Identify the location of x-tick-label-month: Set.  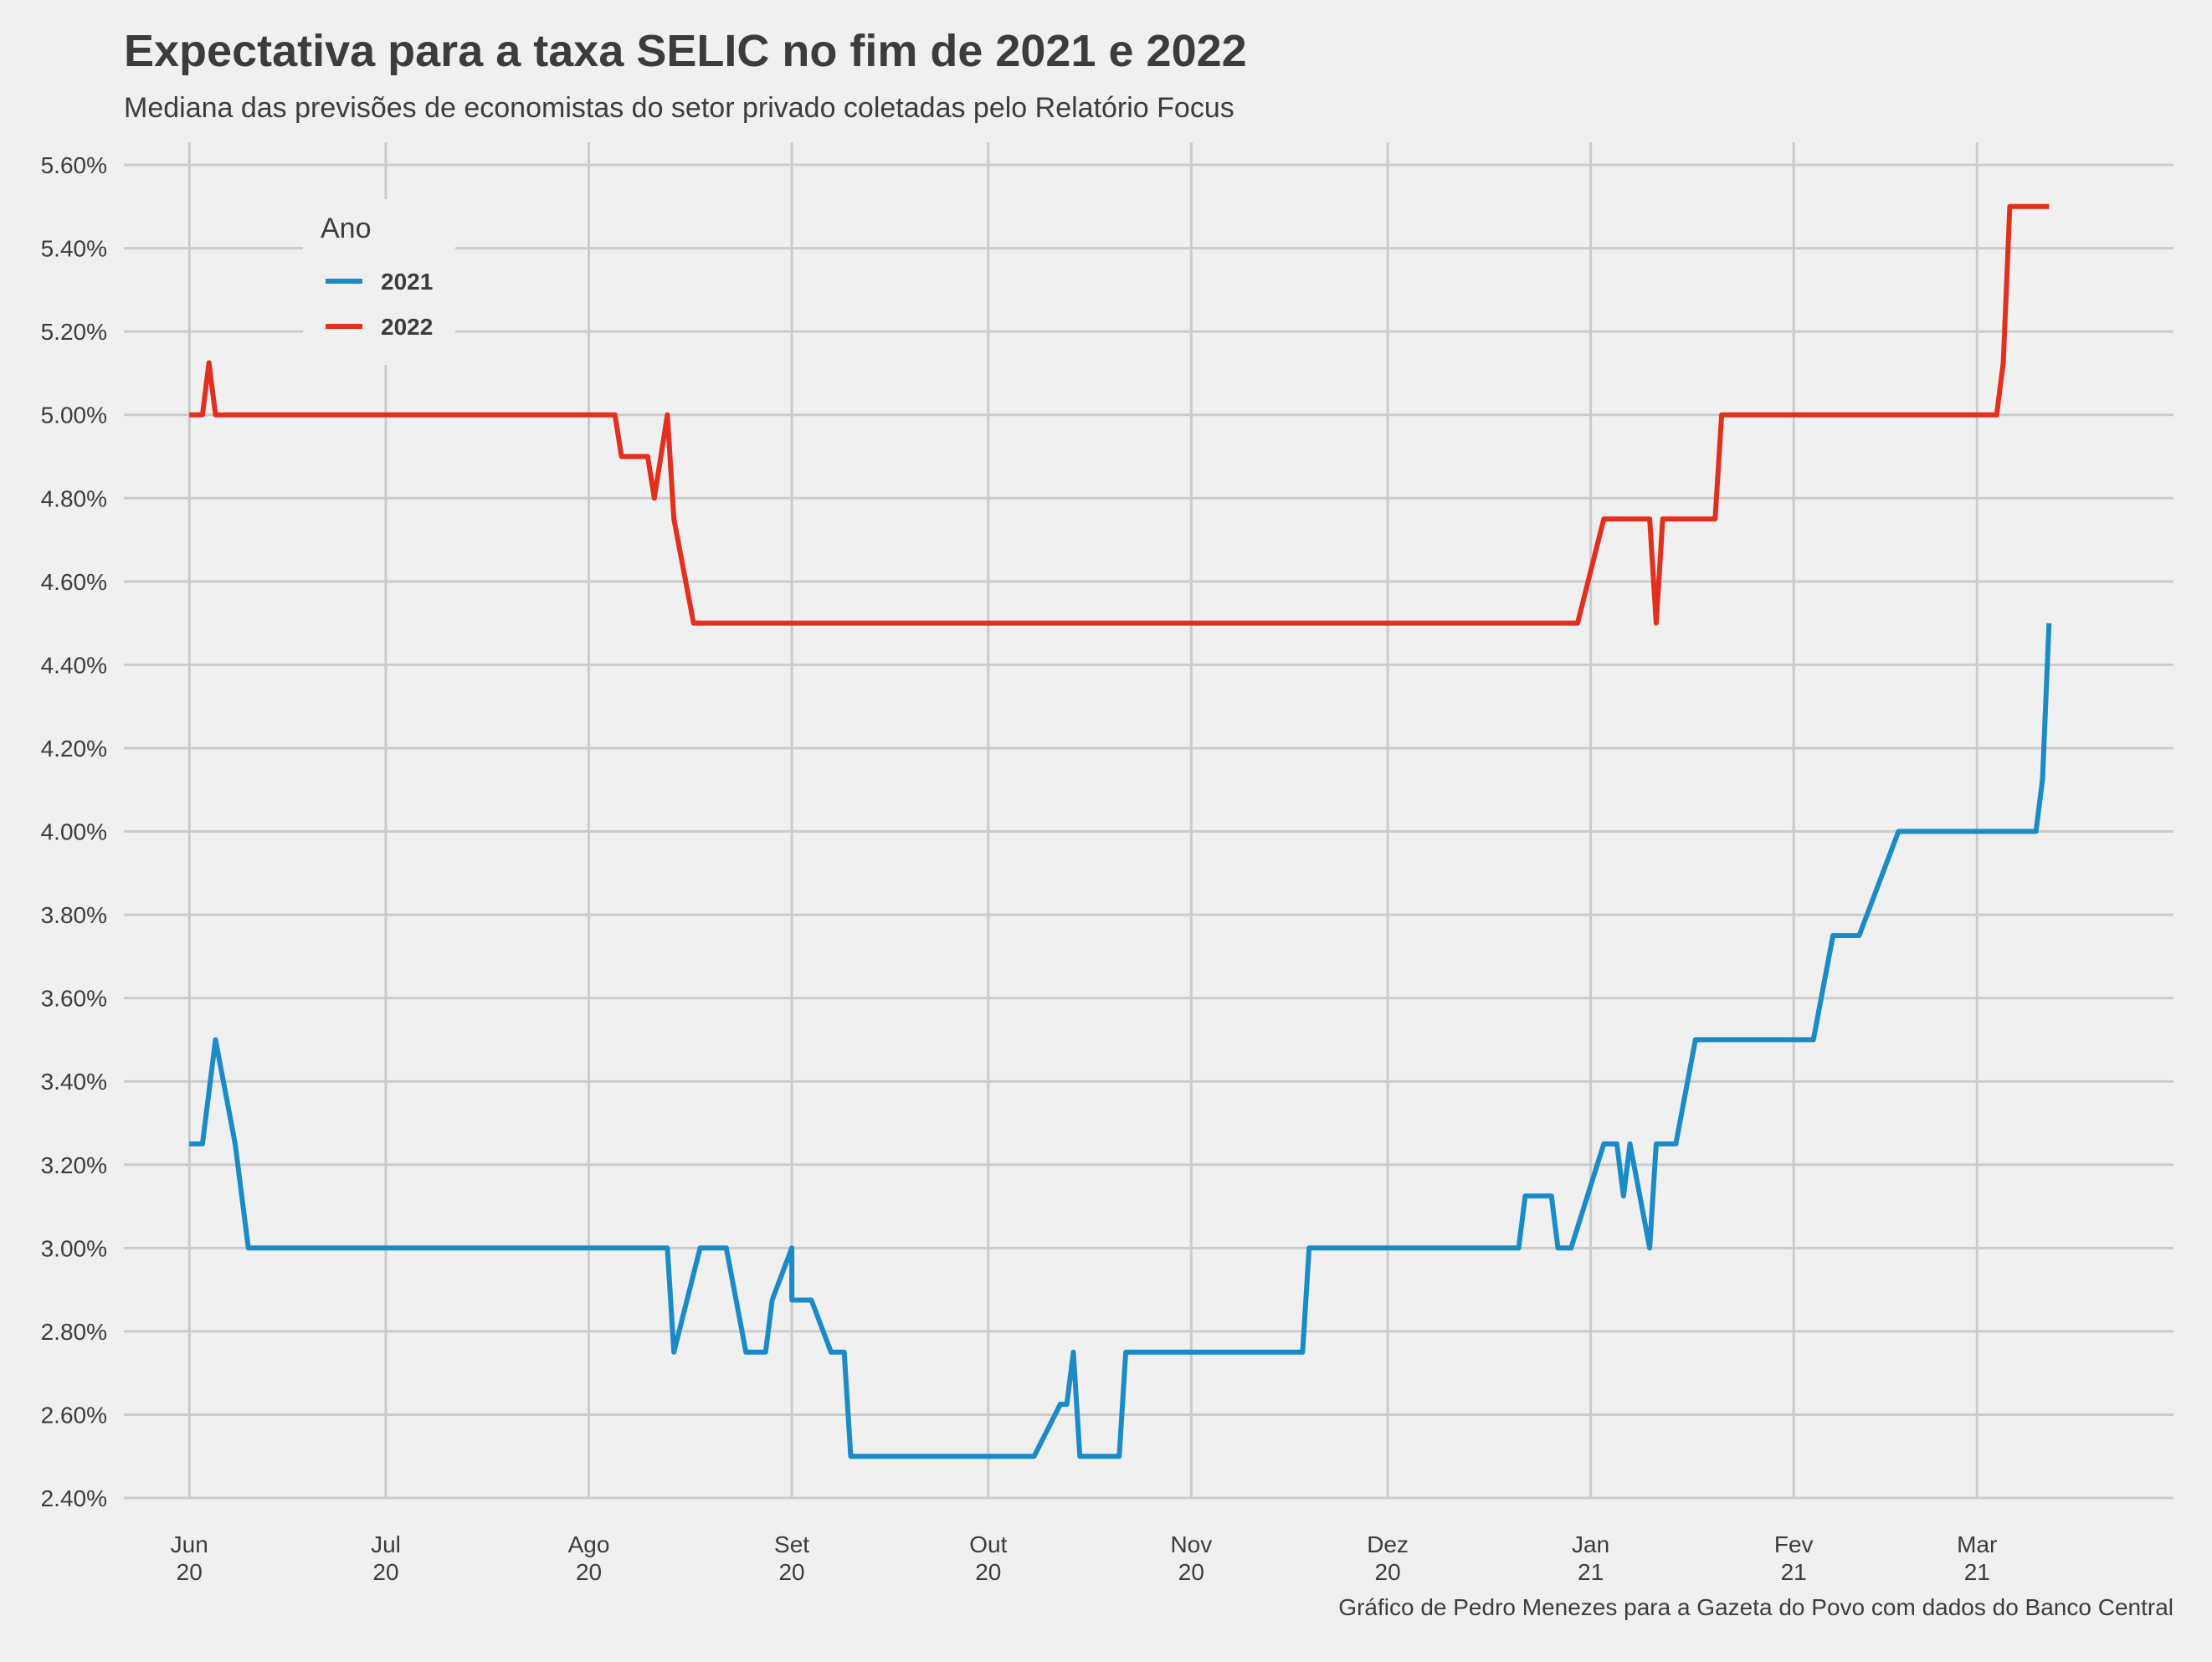
(791, 1544).